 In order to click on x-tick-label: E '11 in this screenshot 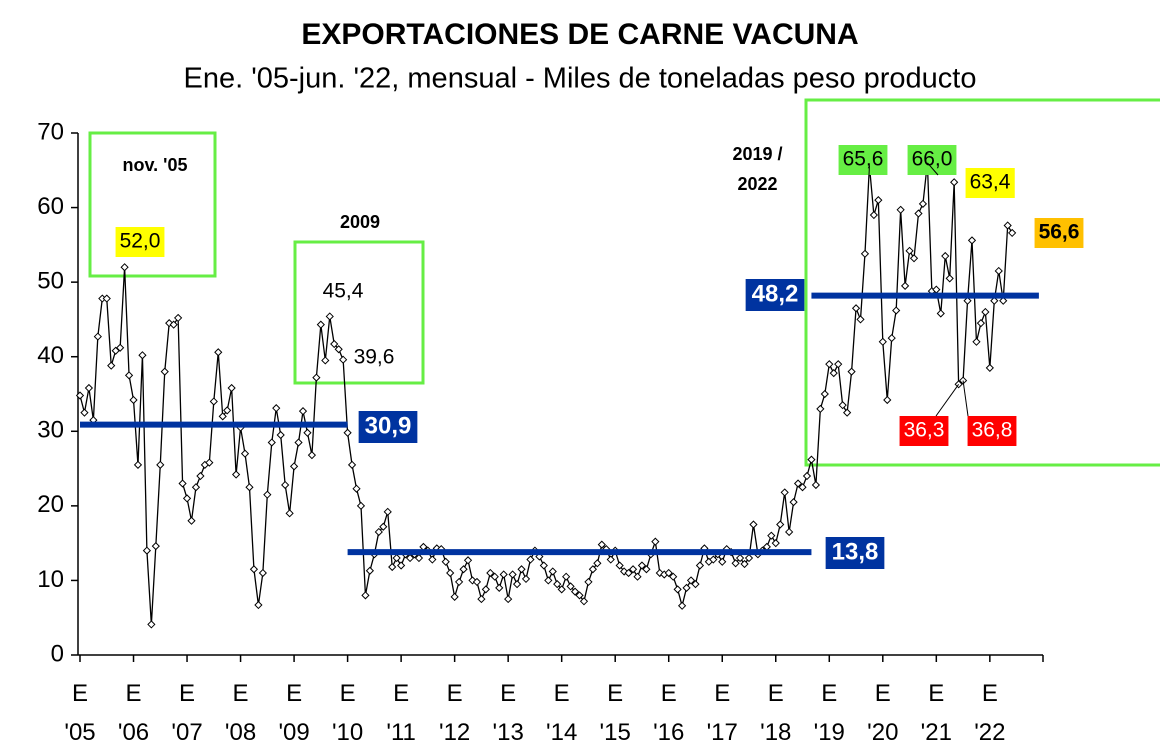, I will do `click(401, 713)`.